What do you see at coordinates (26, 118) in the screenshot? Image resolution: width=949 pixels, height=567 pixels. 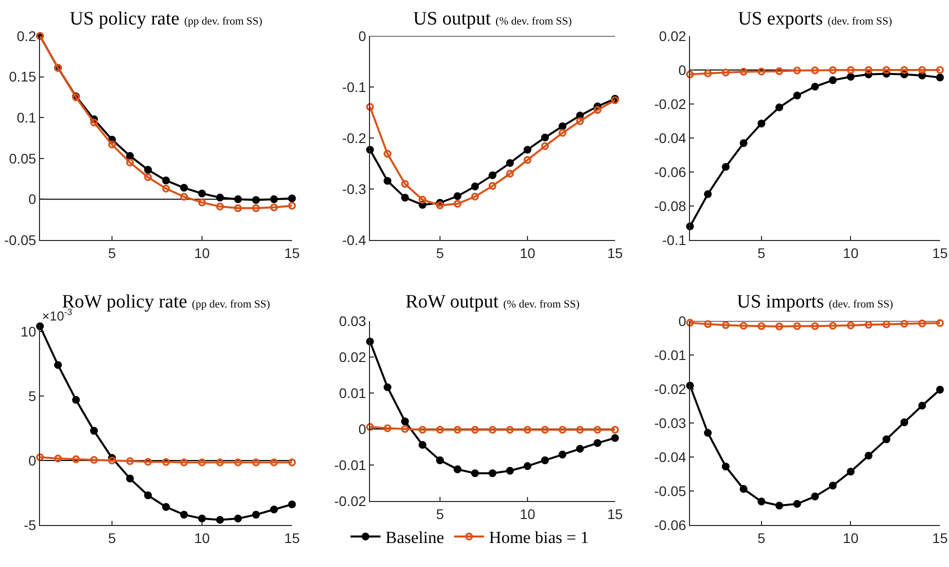 I see `y-tick-label: 0.1` at bounding box center [26, 118].